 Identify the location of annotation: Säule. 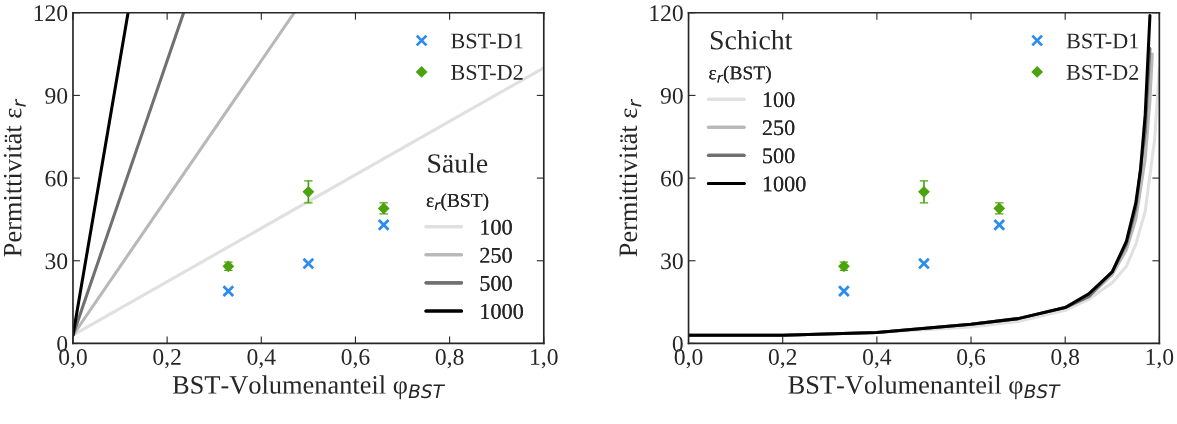
(458, 163).